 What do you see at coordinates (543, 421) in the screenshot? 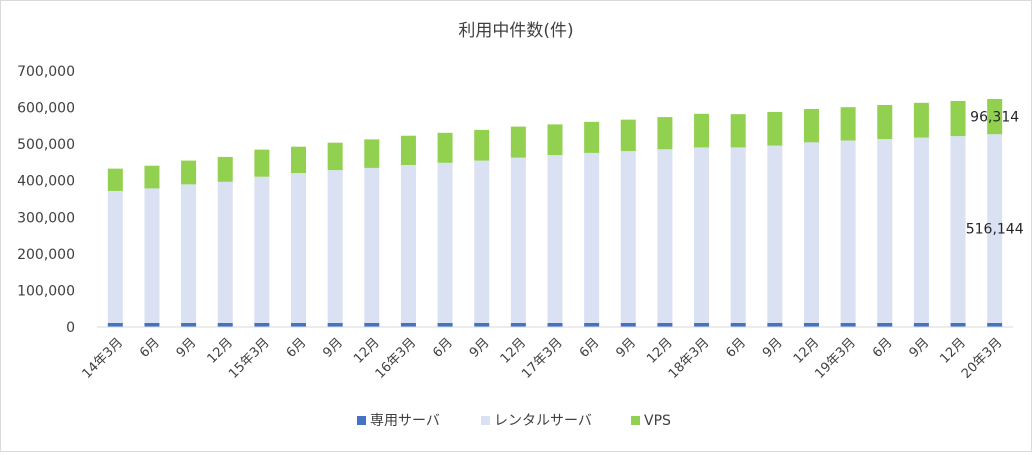
I see `legend-label: レンタルサーバ` at bounding box center [543, 421].